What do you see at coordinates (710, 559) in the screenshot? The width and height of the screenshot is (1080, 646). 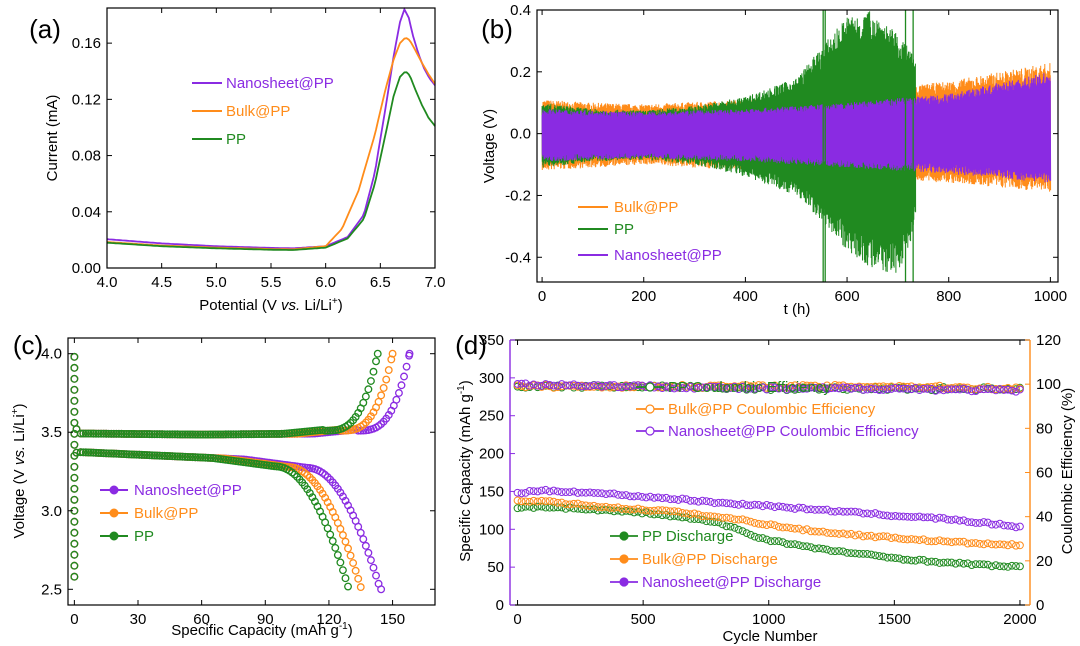 I see `legend-label: Bulk@PP Discharge` at bounding box center [710, 559].